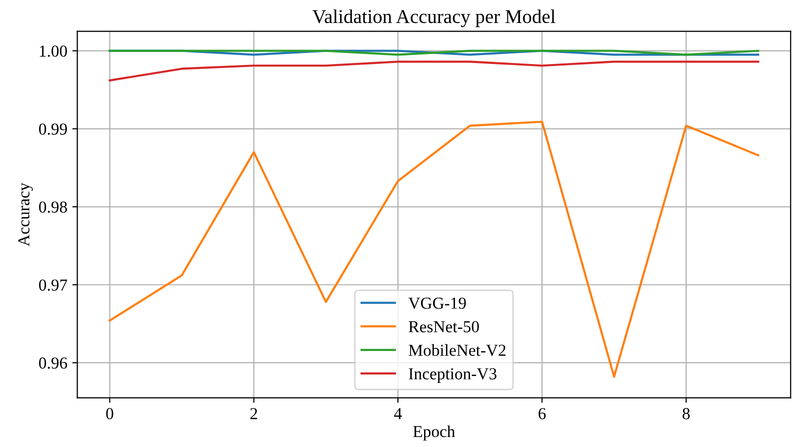  I want to click on legend-label: ResNet-50, so click(443, 326).